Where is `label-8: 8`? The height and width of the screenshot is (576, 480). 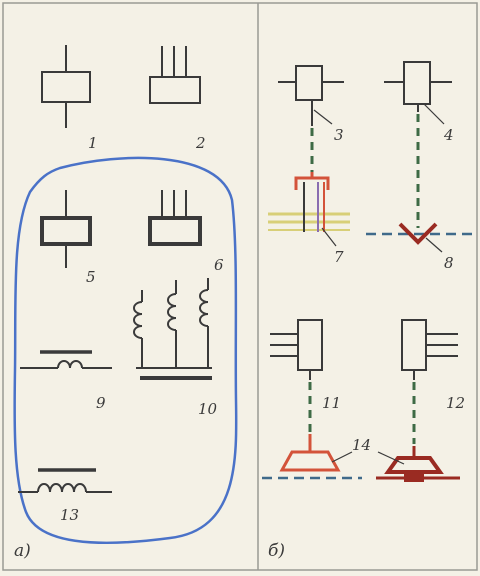 label-8: 8 is located at coordinates (449, 263).